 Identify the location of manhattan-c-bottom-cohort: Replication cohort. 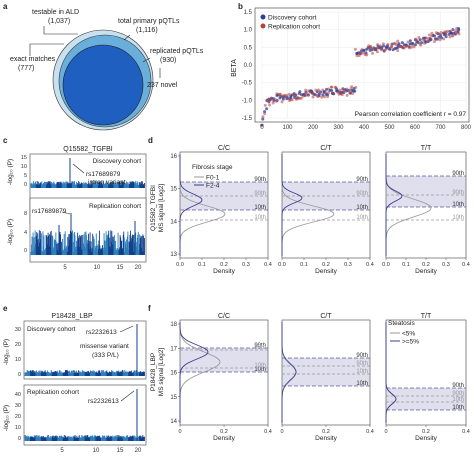
(115, 206).